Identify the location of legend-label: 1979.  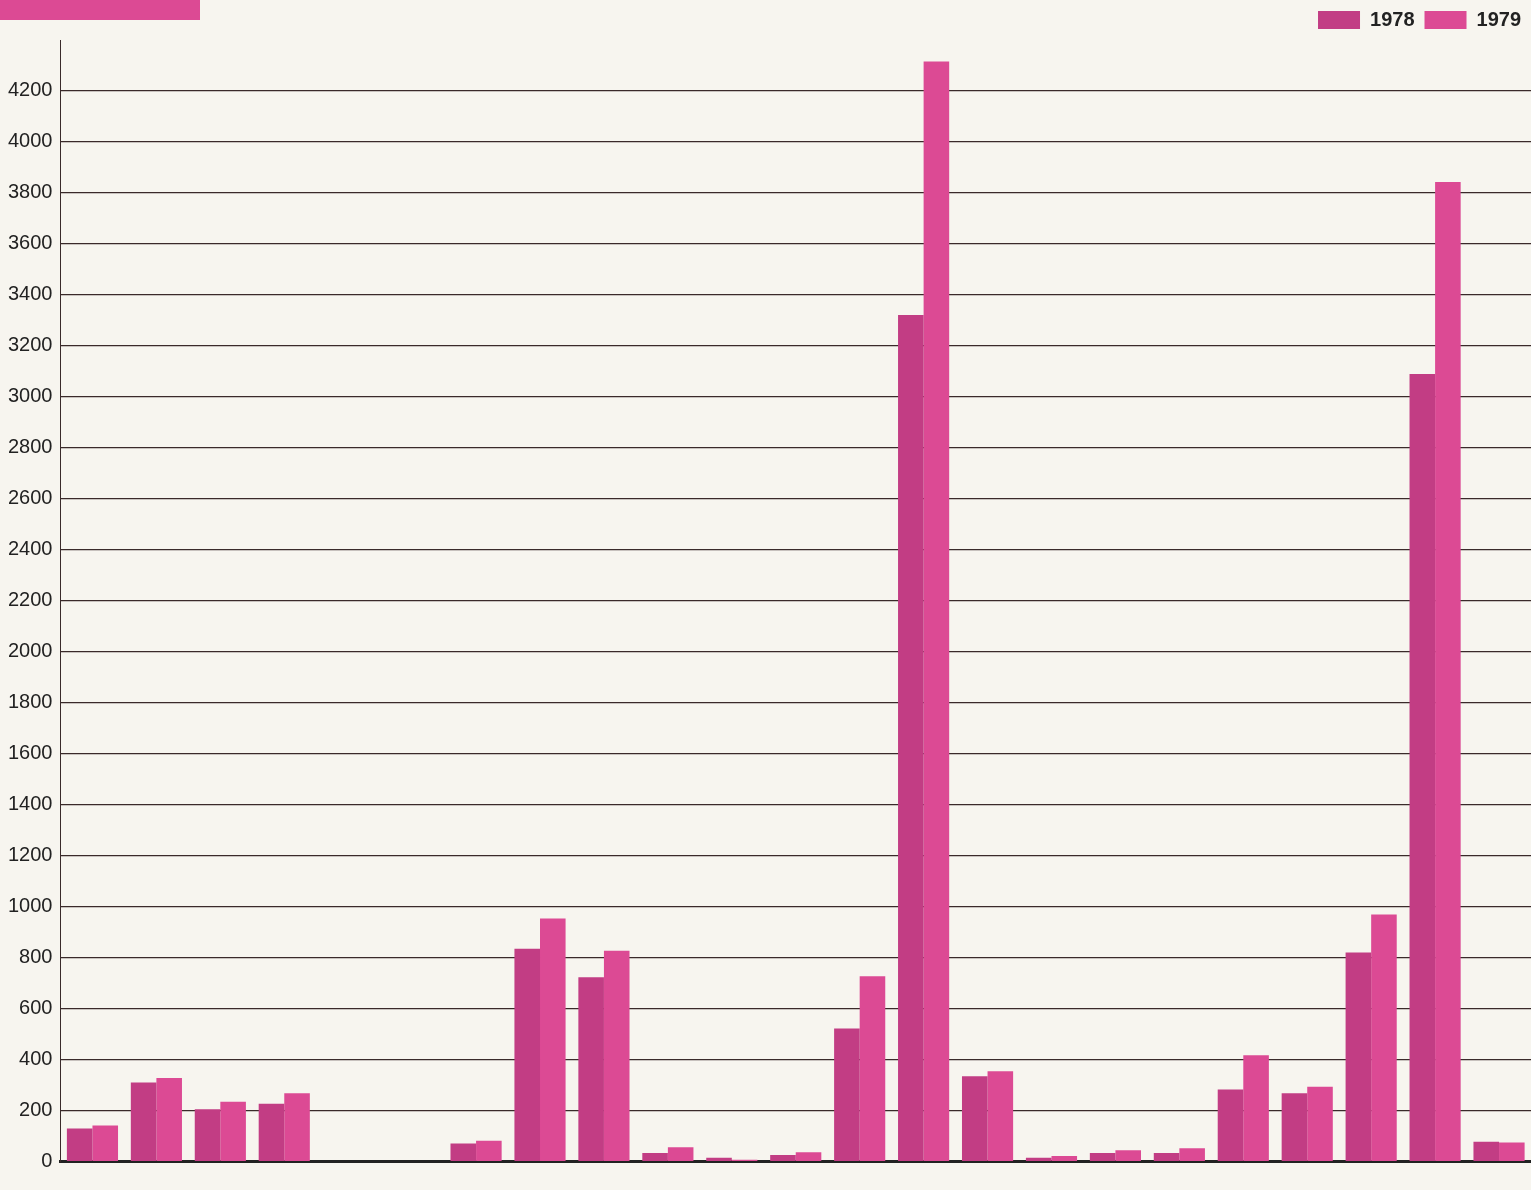
(1499, 18).